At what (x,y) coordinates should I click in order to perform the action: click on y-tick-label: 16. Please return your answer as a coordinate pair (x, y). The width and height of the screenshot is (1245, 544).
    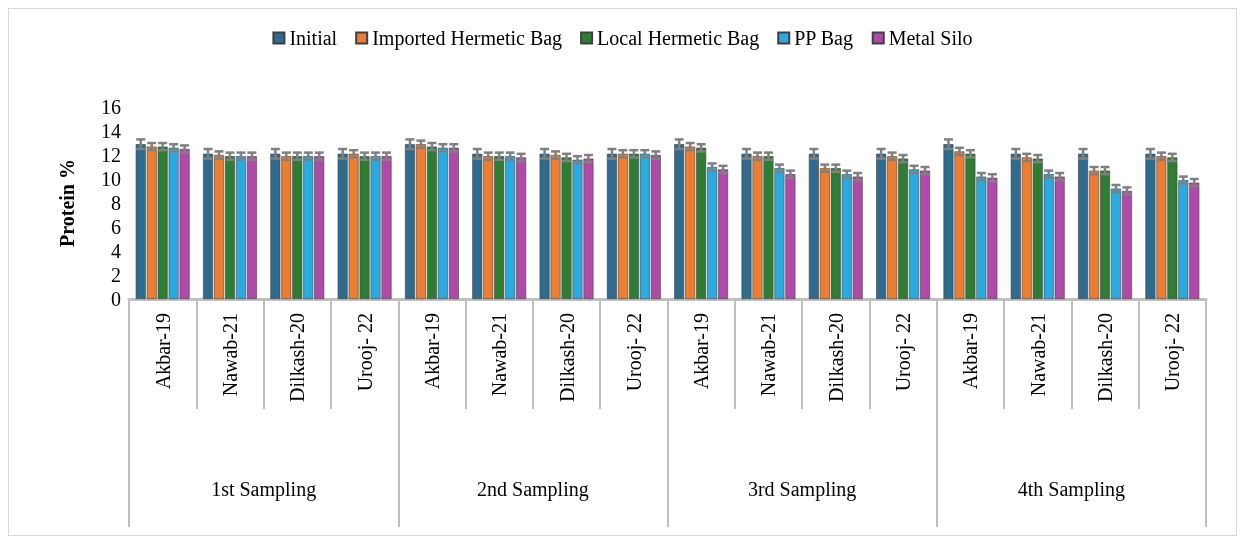
    Looking at the image, I should click on (111, 107).